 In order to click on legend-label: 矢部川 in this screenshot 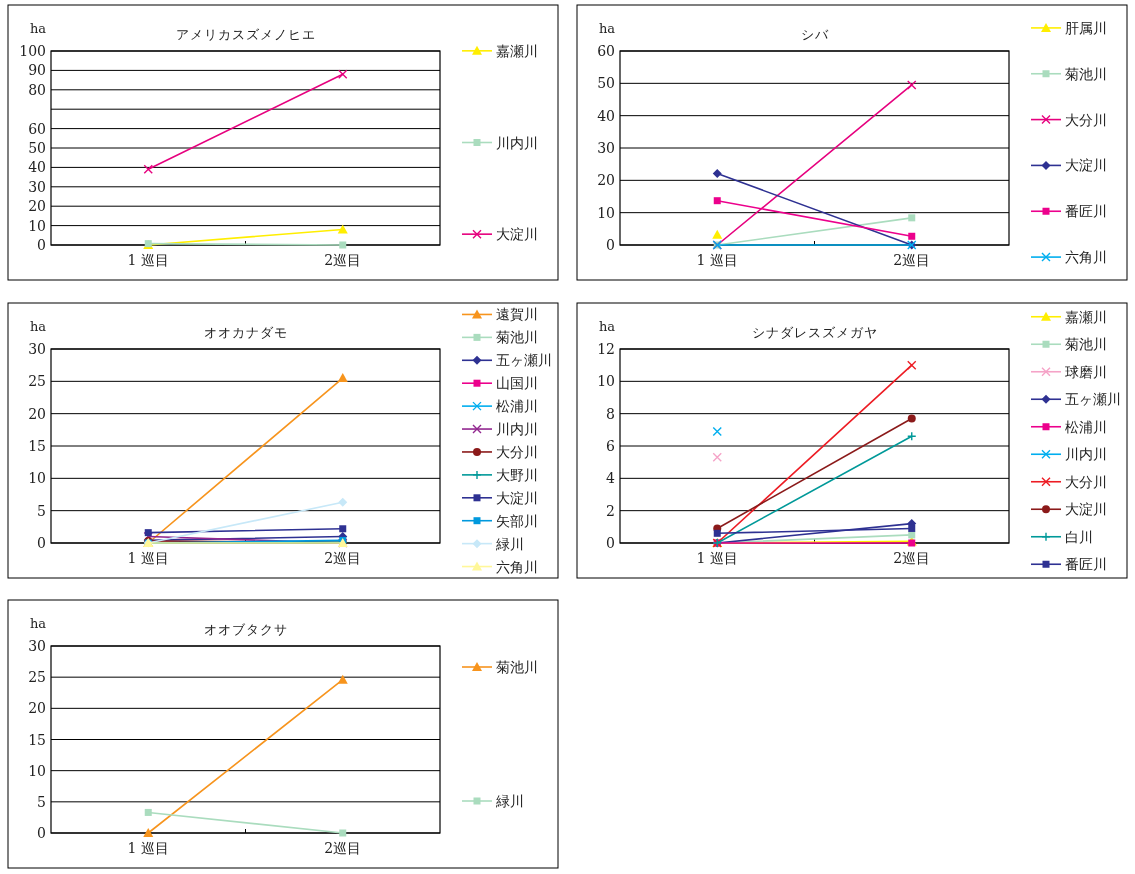, I will do `click(517, 520)`.